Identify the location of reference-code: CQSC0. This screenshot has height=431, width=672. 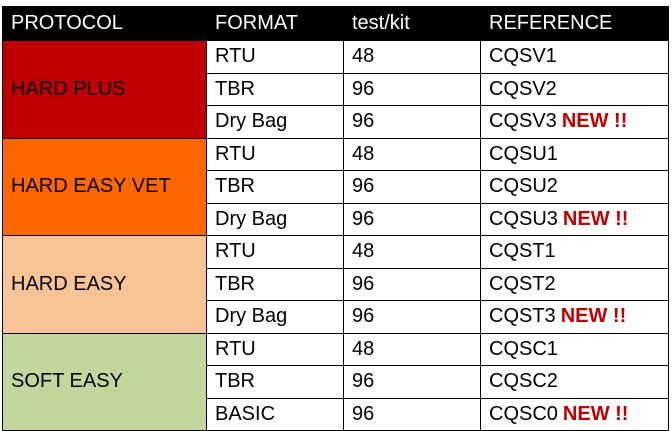
(523, 413).